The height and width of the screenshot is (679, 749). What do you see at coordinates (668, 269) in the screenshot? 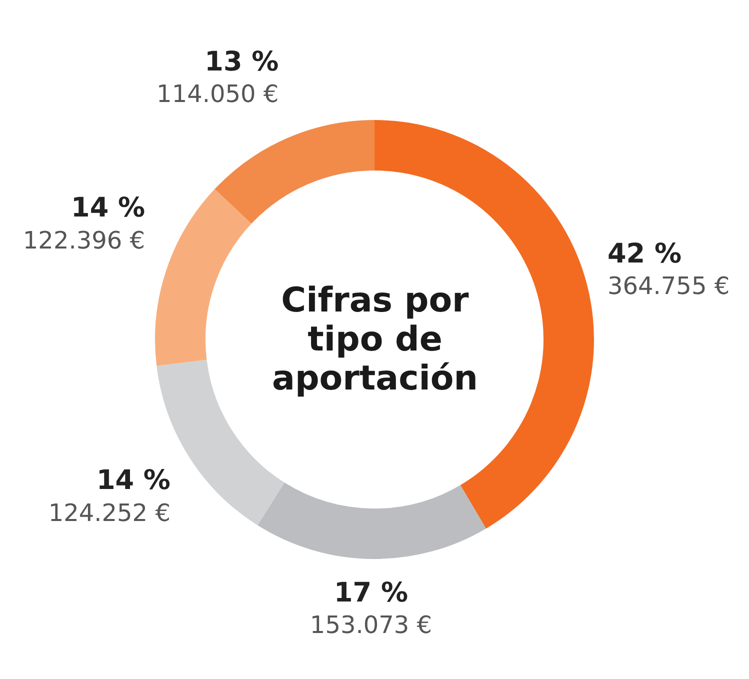
I see `data-label: 42 % 364.755 €` at bounding box center [668, 269].